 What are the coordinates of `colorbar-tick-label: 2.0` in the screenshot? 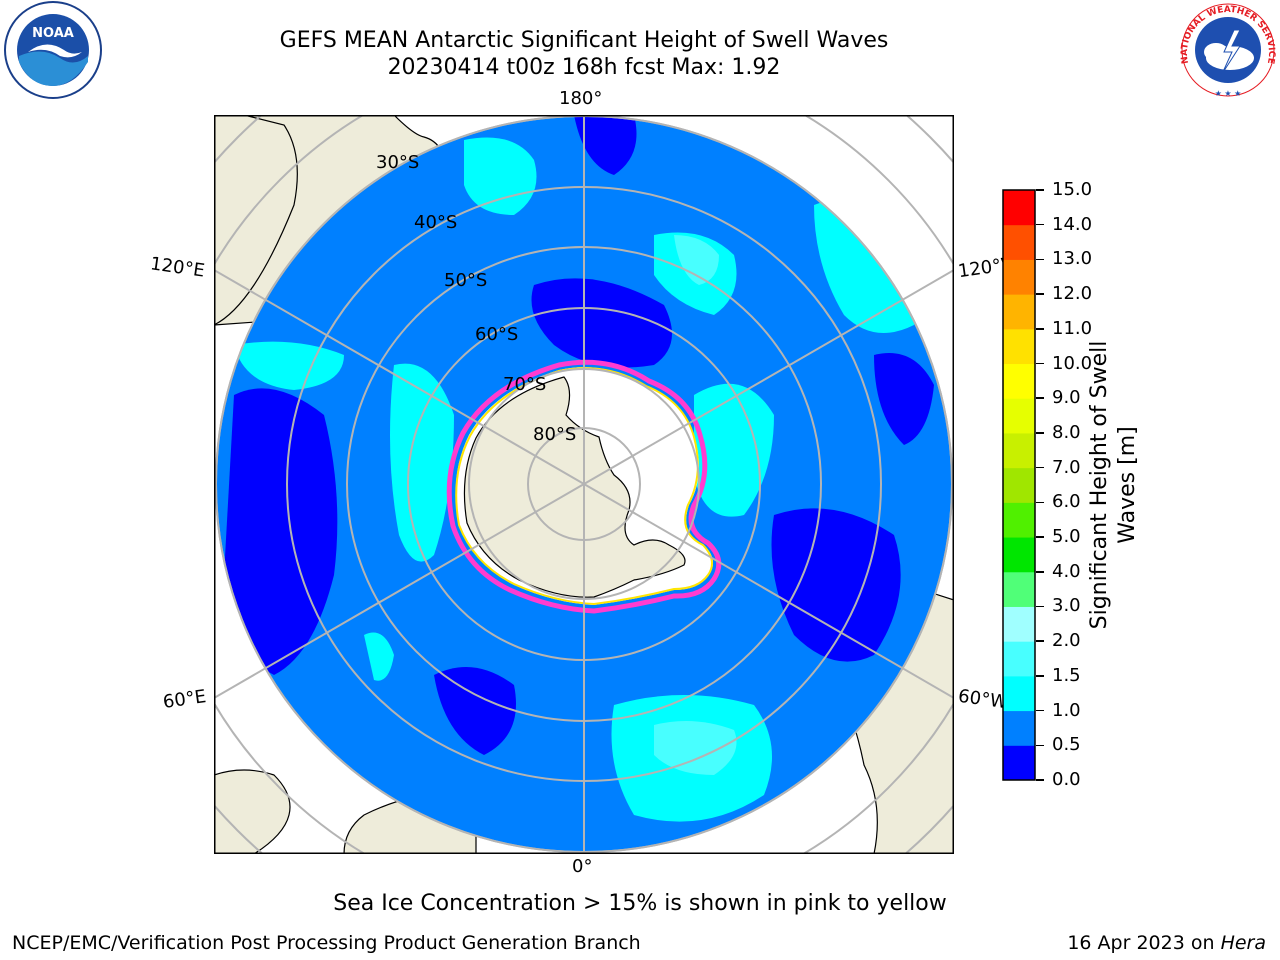 It's located at (1066, 641).